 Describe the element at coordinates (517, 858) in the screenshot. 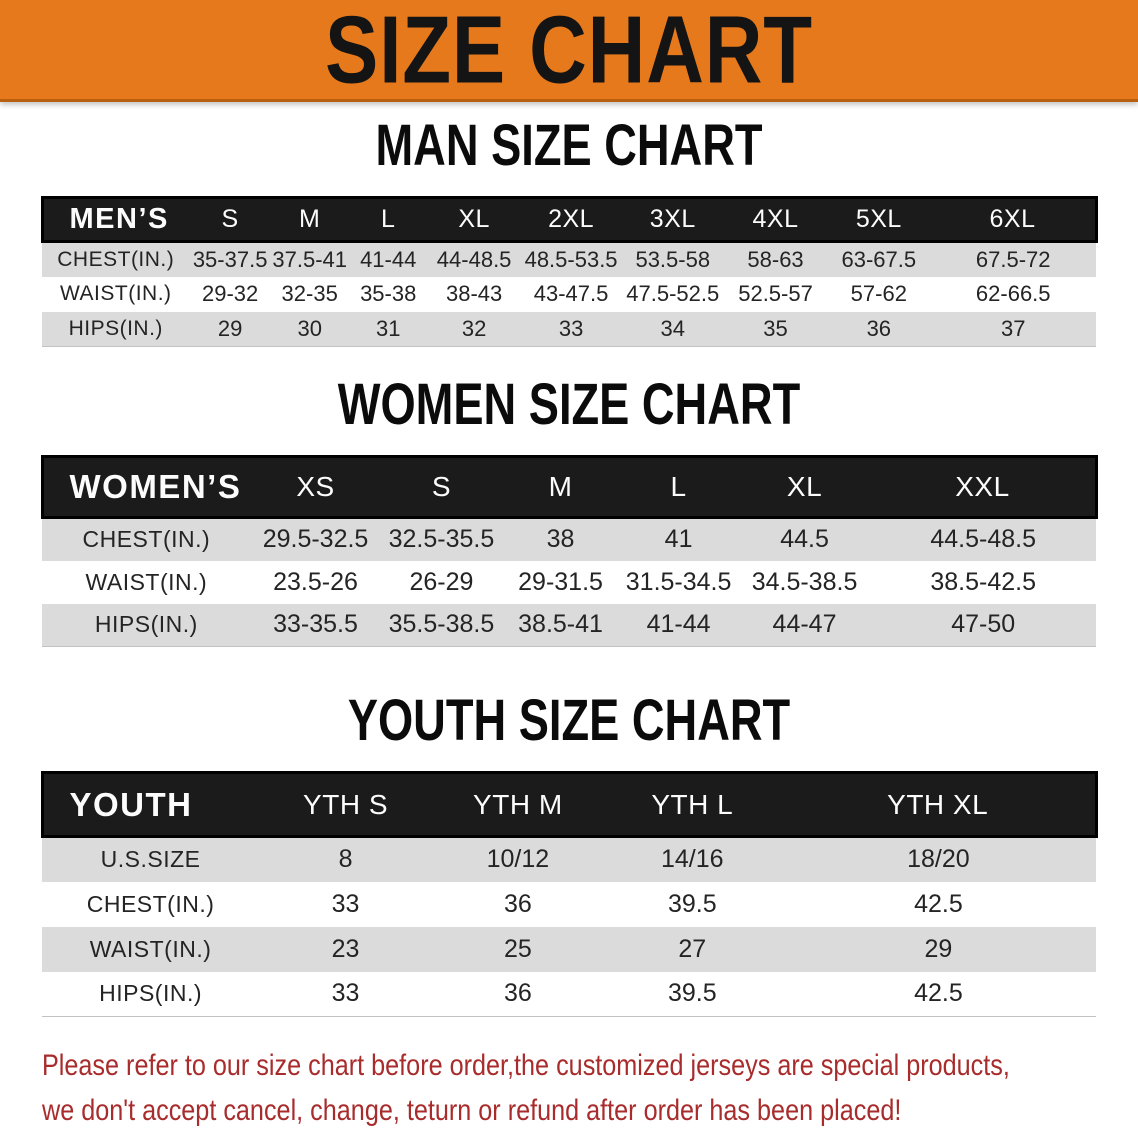

I see `youth-size-value: 10/12` at that location.